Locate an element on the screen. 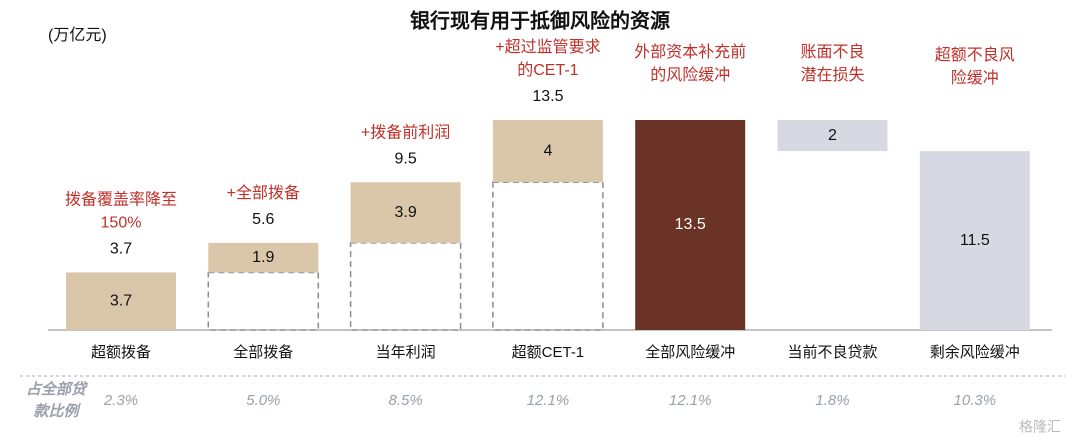  annotation: 的CET-1 is located at coordinates (547, 70).